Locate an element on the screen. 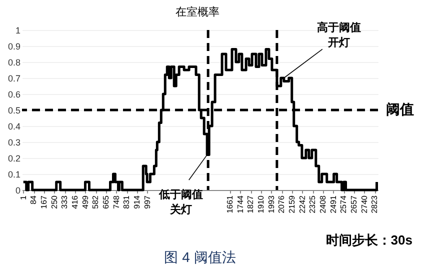  x-tick-label: 582 is located at coordinates (95, 201).